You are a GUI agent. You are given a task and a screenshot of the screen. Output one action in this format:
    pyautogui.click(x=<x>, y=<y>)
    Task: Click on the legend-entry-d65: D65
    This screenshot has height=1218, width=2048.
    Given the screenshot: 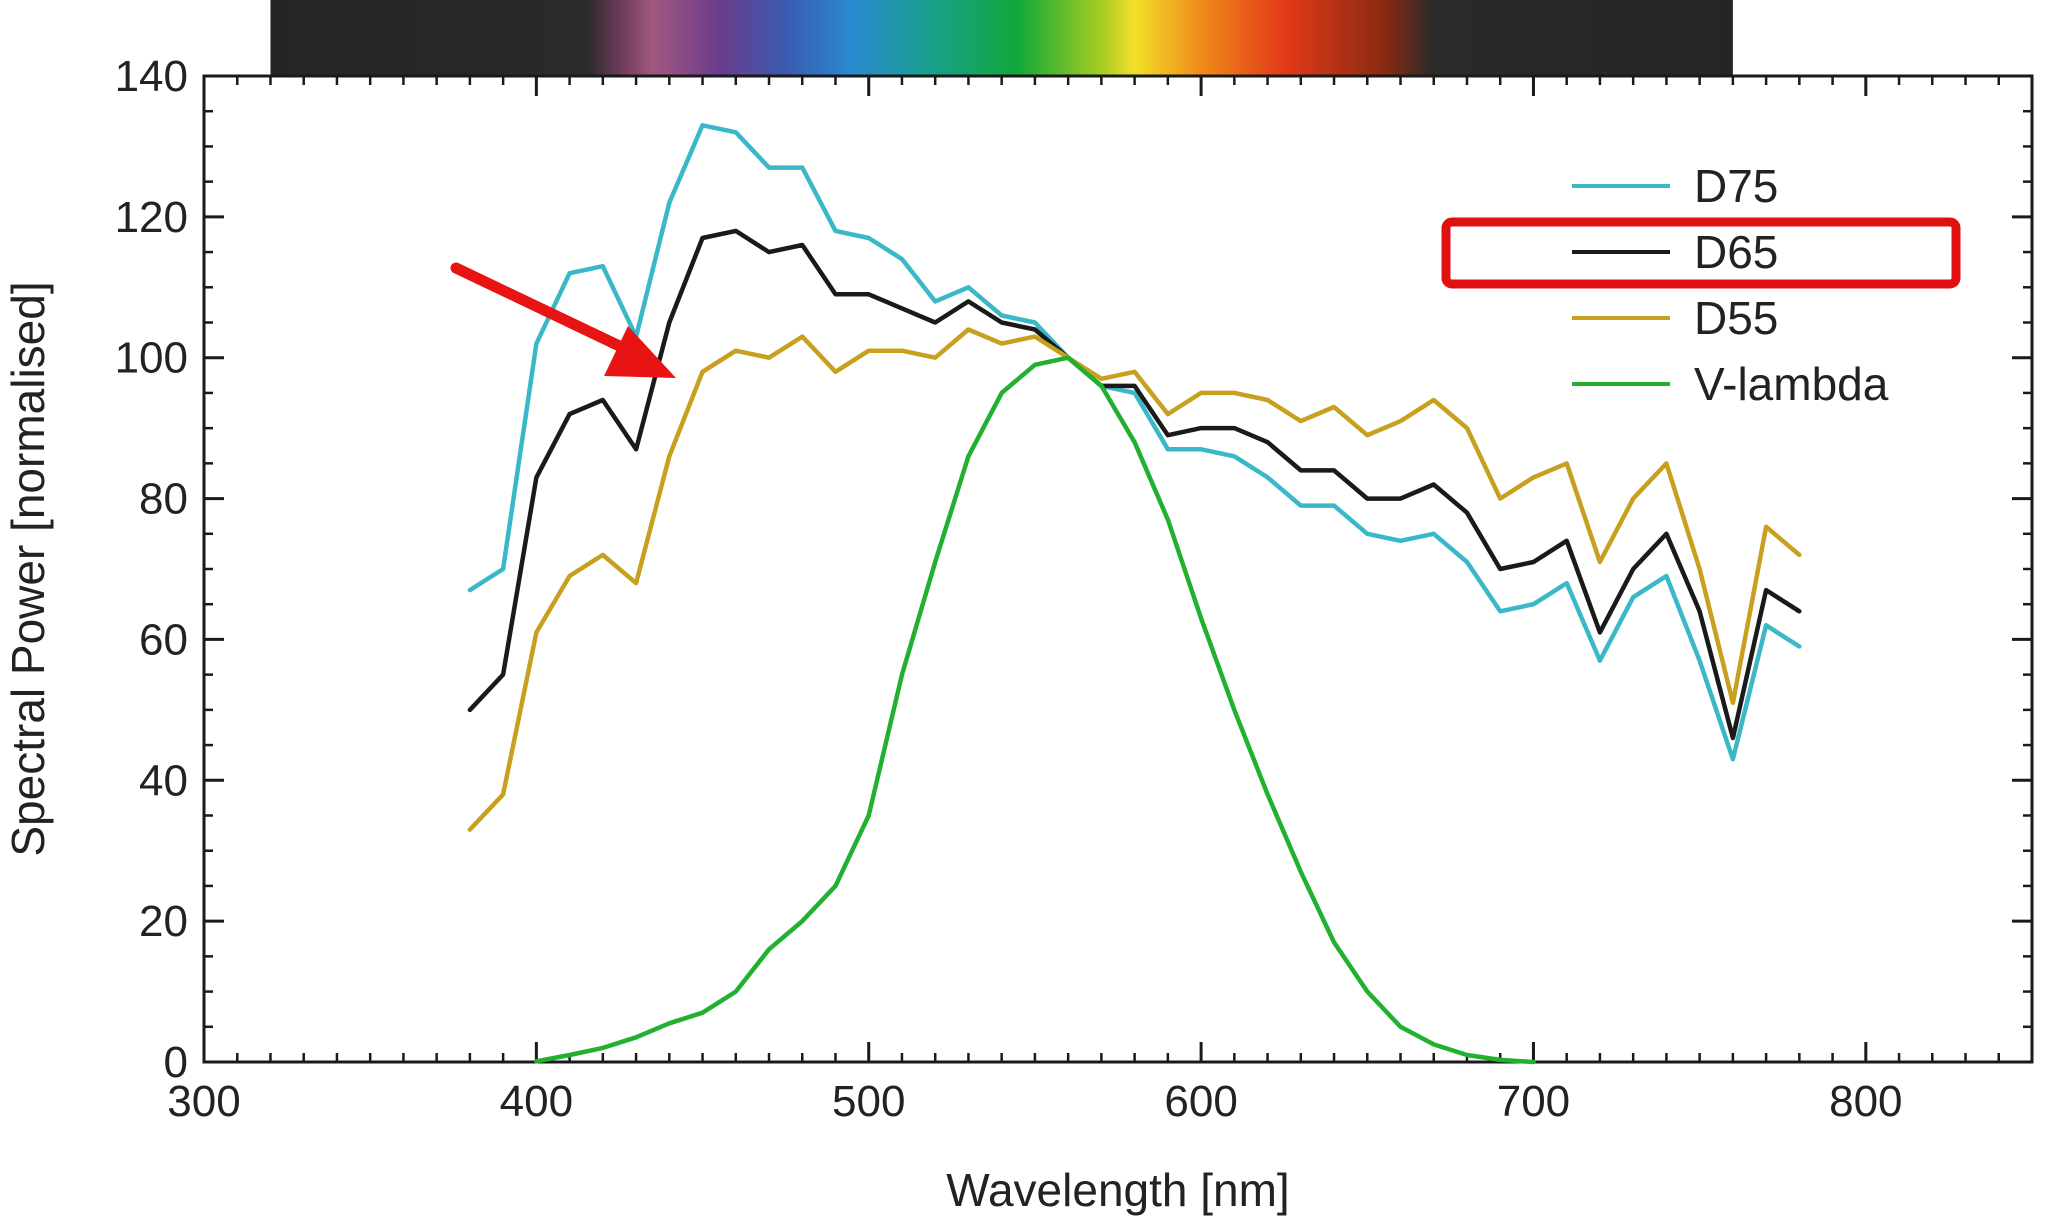 What is the action you would take?
    pyautogui.click(x=1675, y=252)
    